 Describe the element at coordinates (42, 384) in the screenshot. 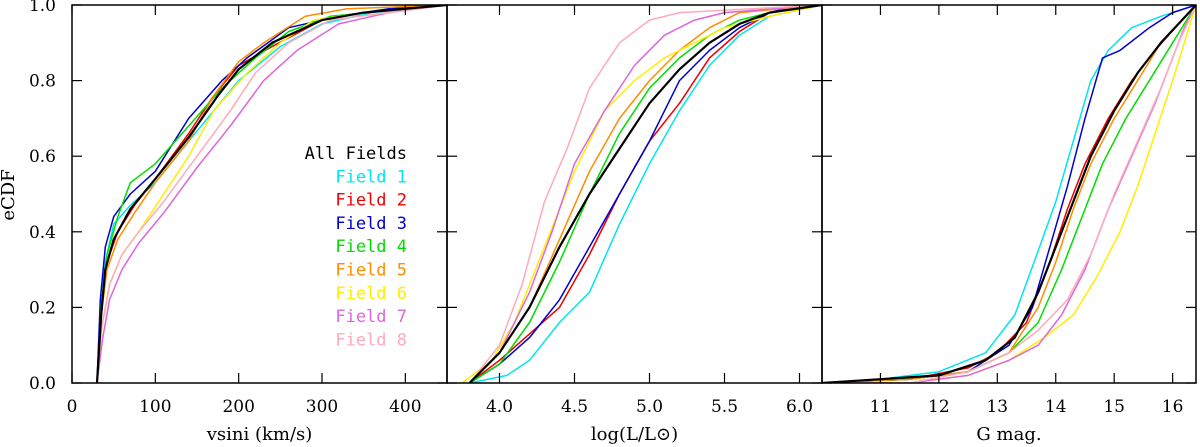

I see `y-tick-label: 0.0` at that location.